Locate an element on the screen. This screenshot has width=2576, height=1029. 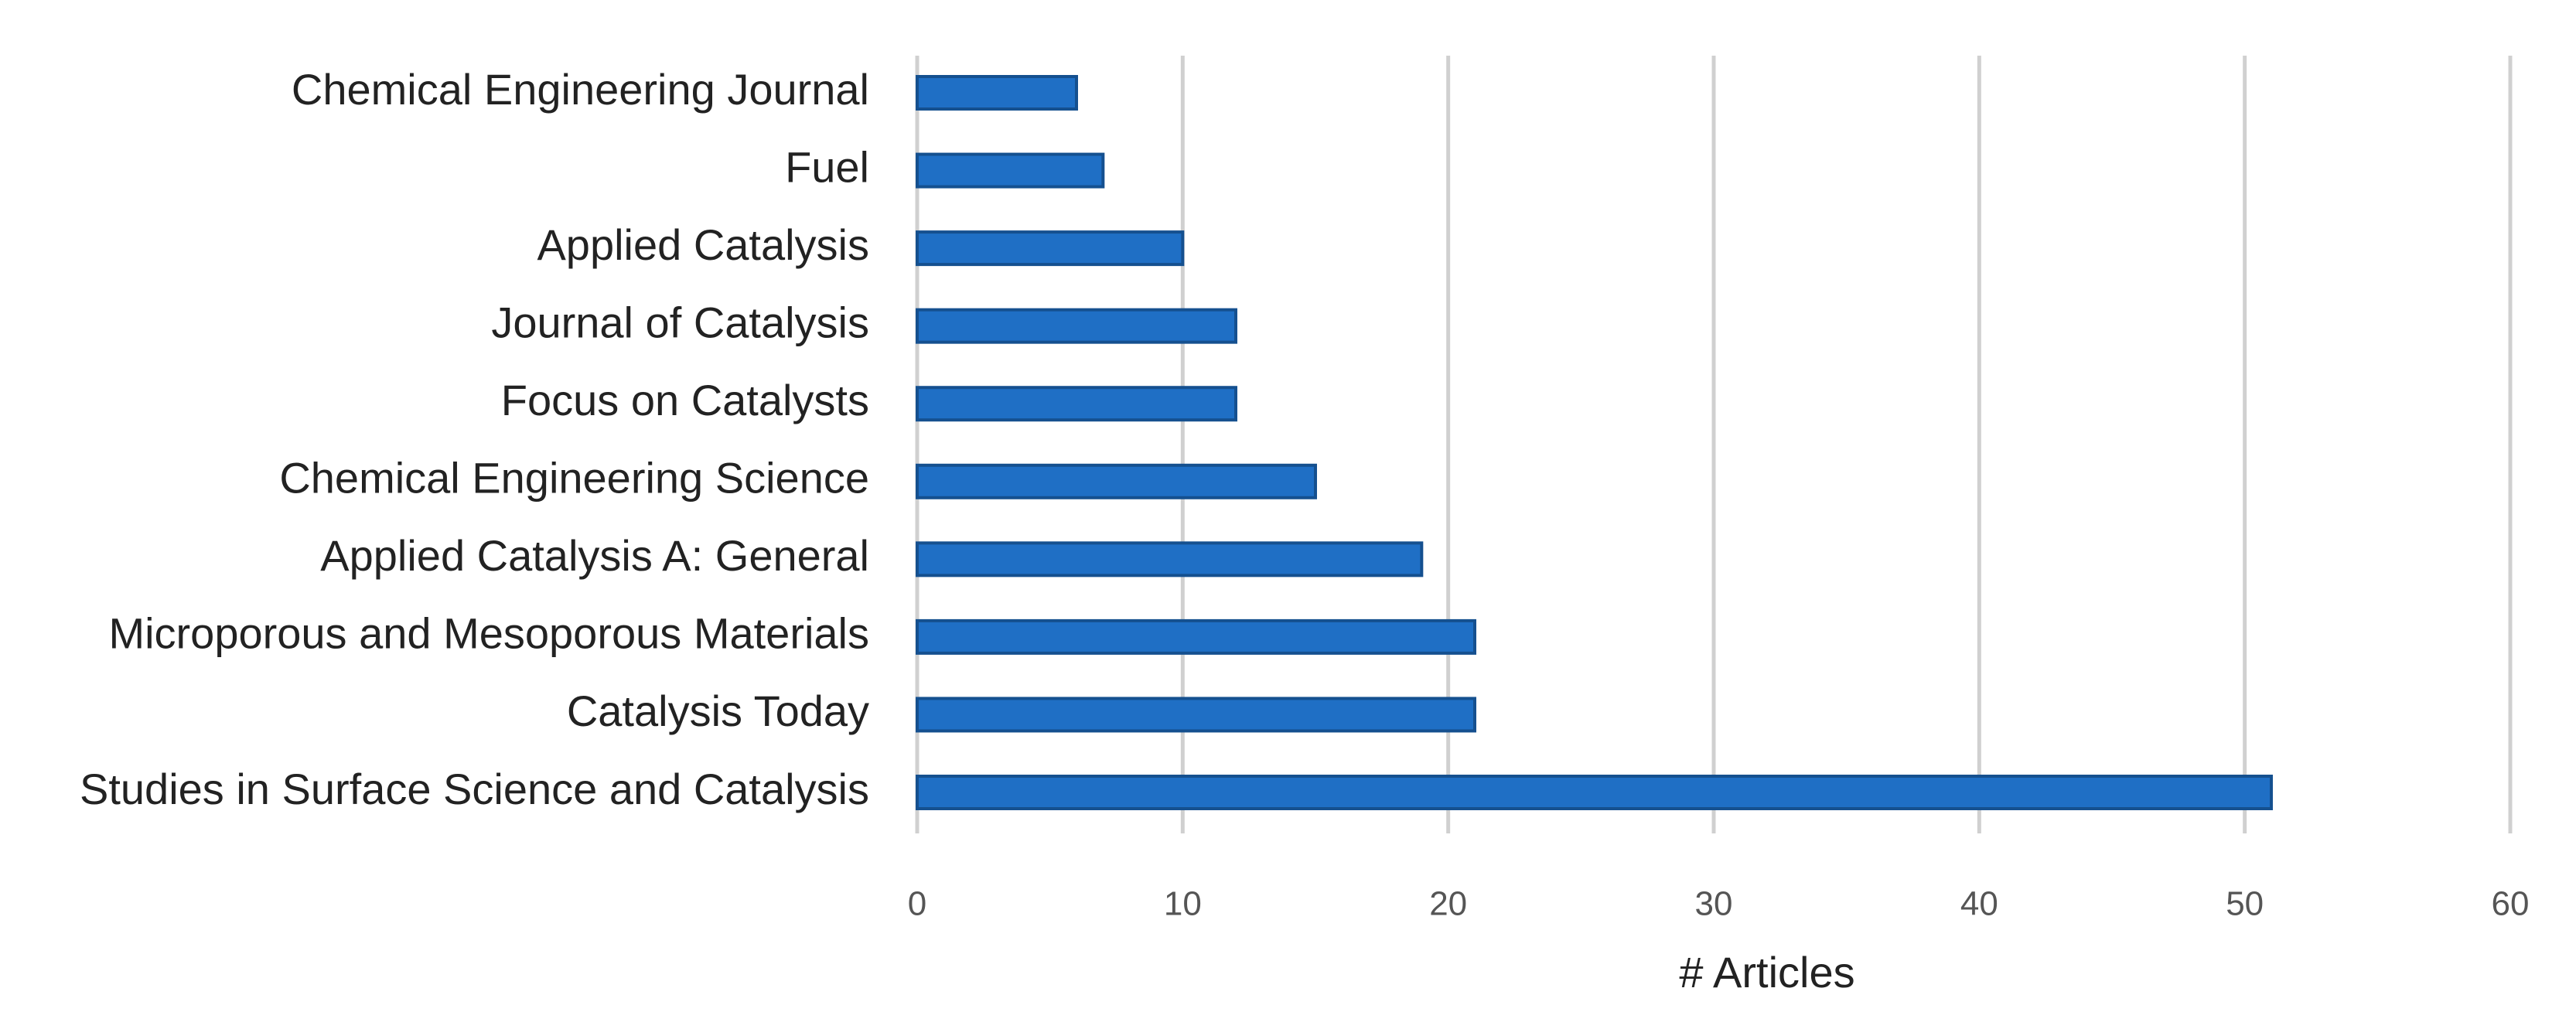
y-tick-label: Applied Catalysis A: General is located at coordinates (594, 555).